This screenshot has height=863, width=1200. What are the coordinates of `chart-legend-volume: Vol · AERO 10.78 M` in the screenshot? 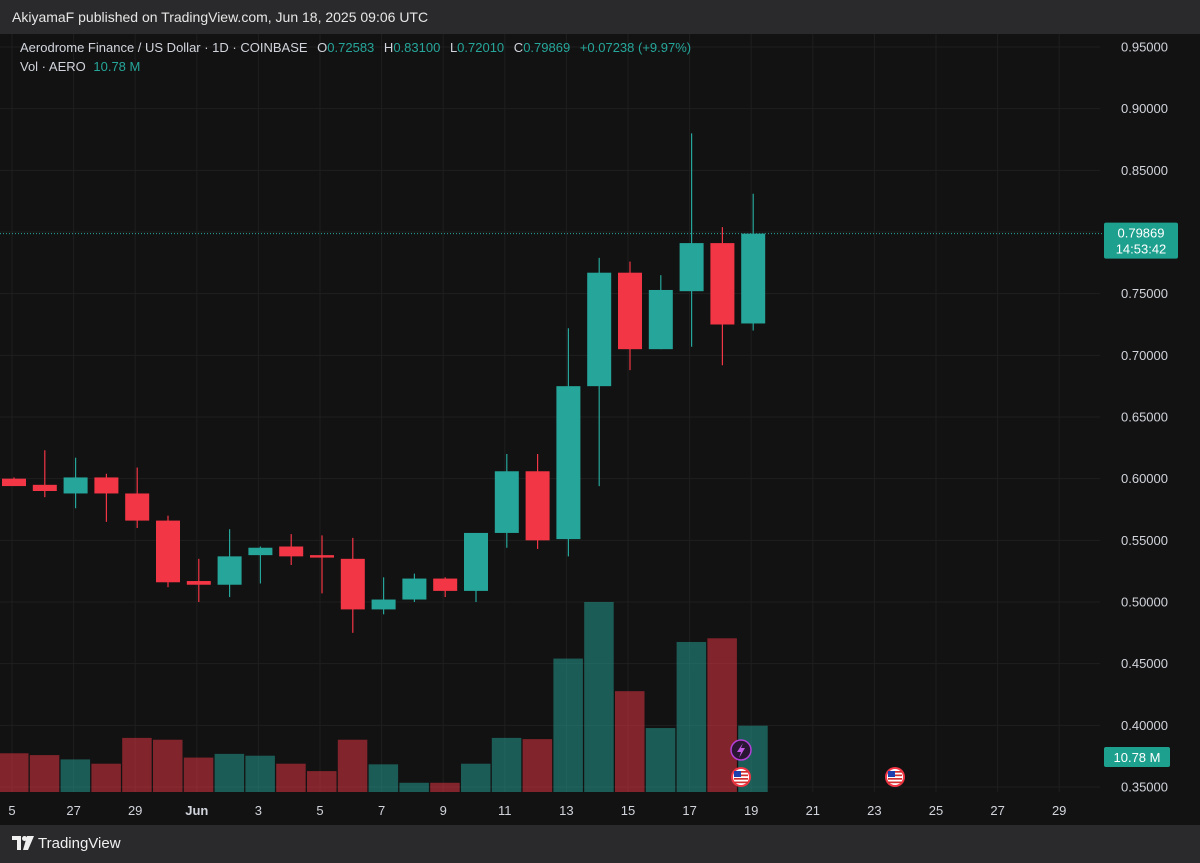 It's located at (80, 66).